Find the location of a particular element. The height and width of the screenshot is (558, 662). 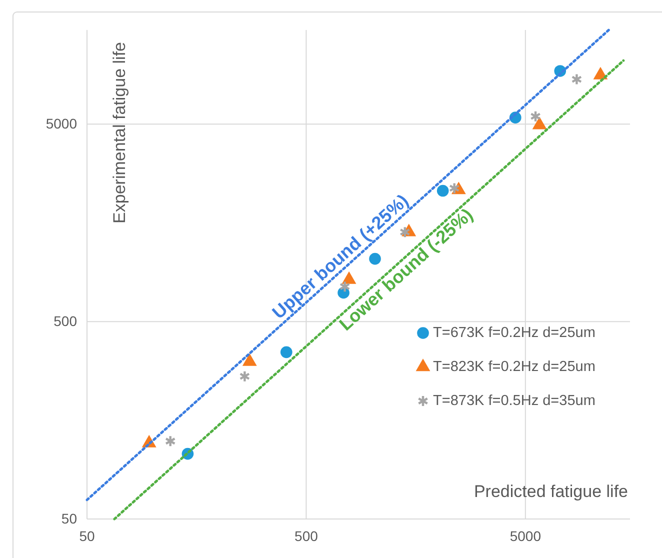

x-tick-label: 5000 is located at coordinates (526, 536).